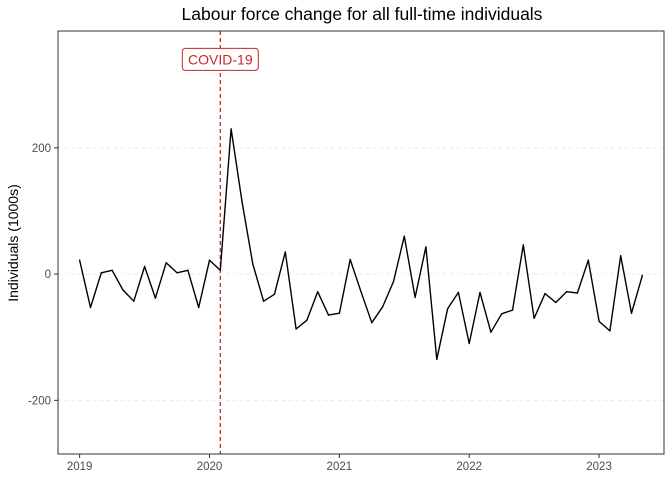 The height and width of the screenshot is (480, 672). I want to click on x-tick-label: 2023, so click(599, 467).